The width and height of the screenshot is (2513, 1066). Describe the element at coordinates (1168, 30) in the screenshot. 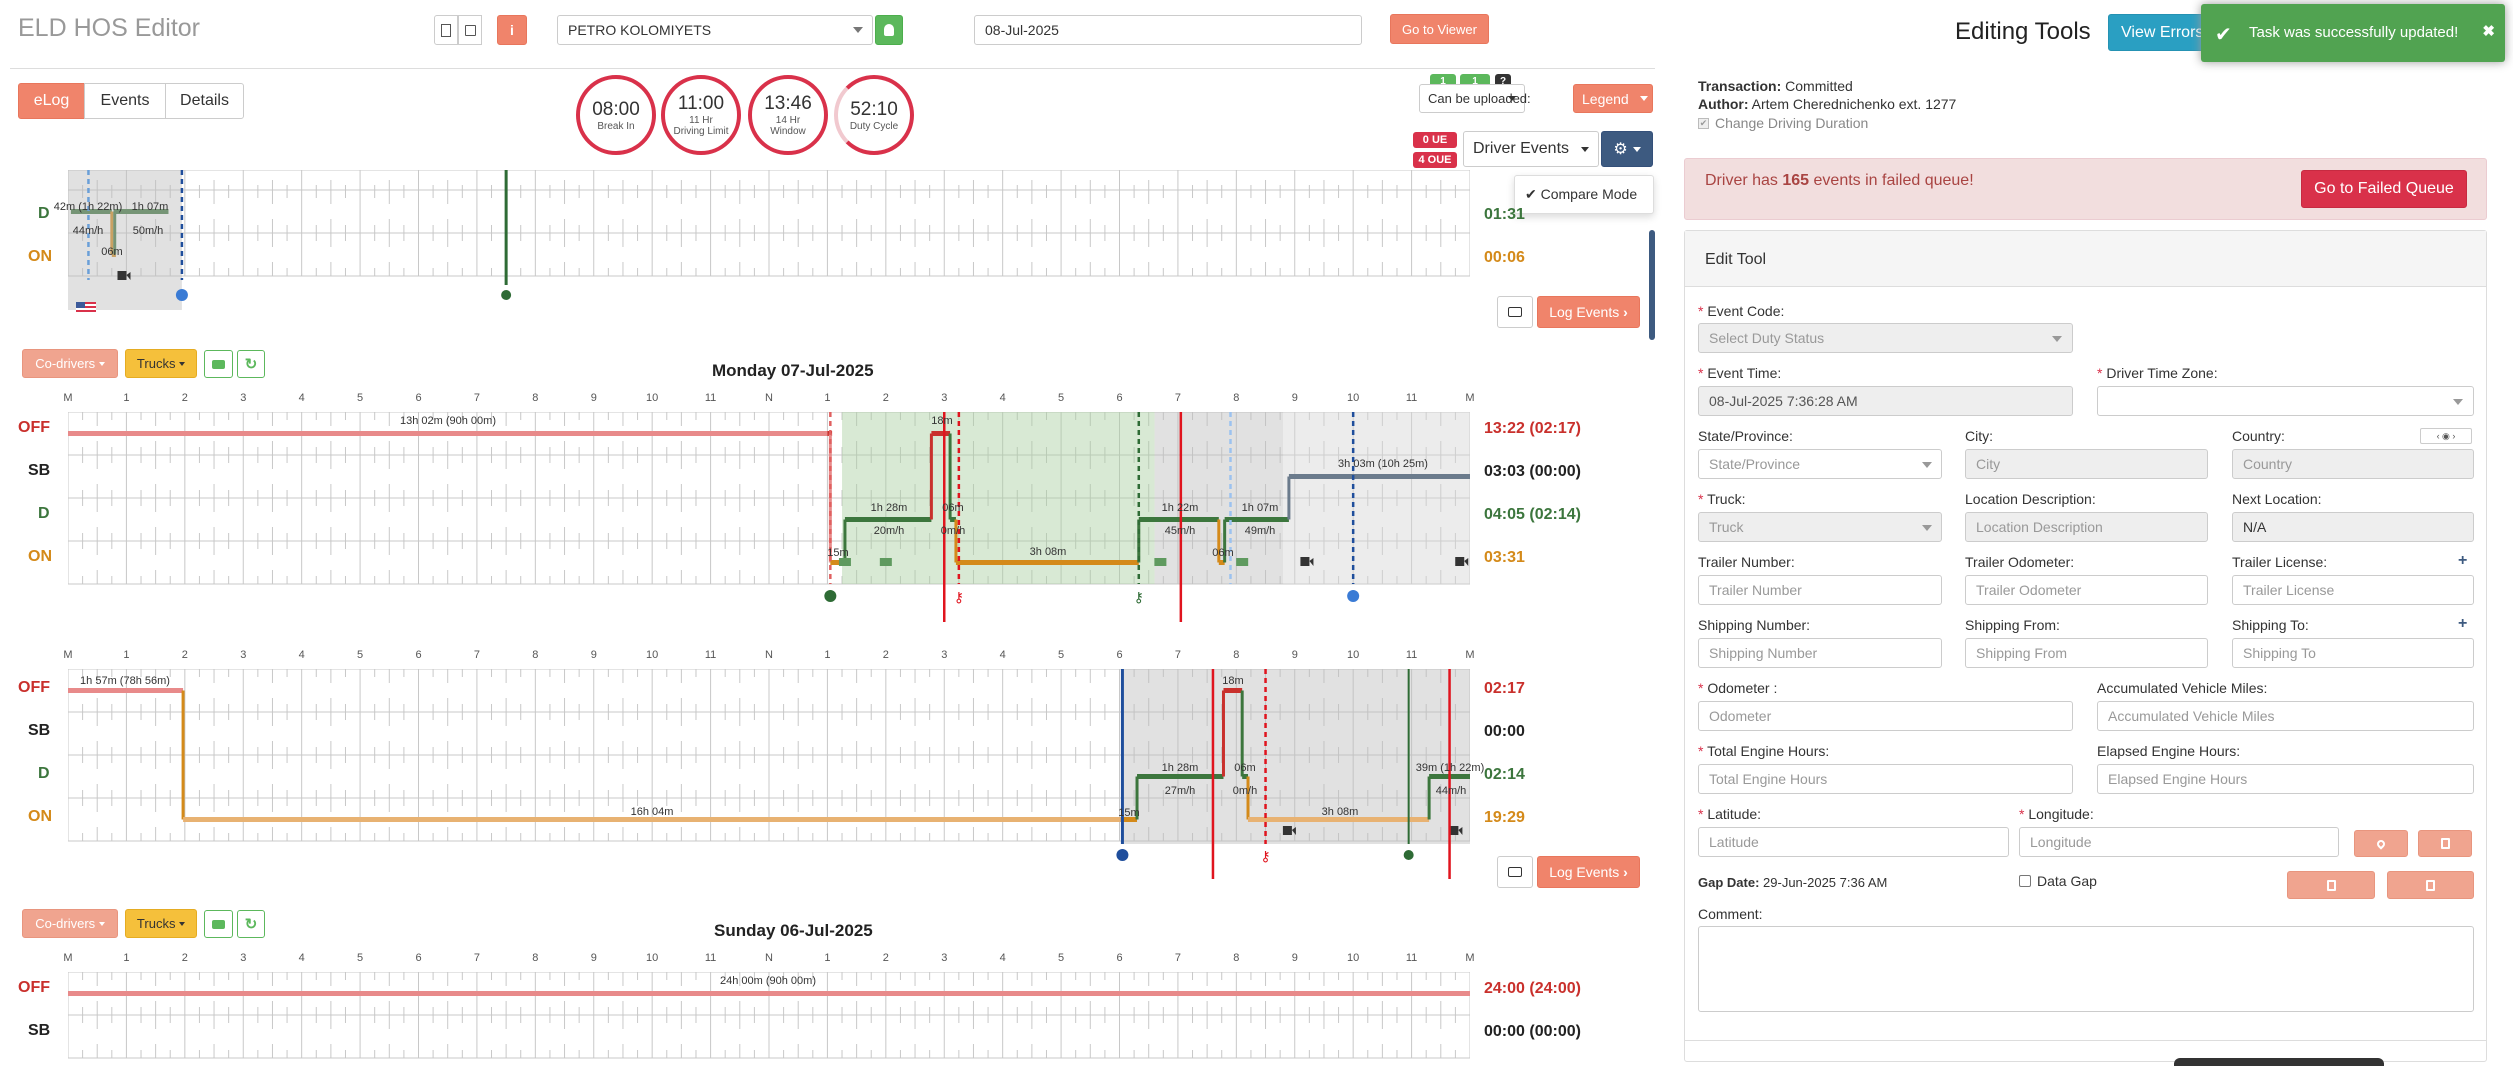

I see `date-input: 08-Jul-2025` at that location.